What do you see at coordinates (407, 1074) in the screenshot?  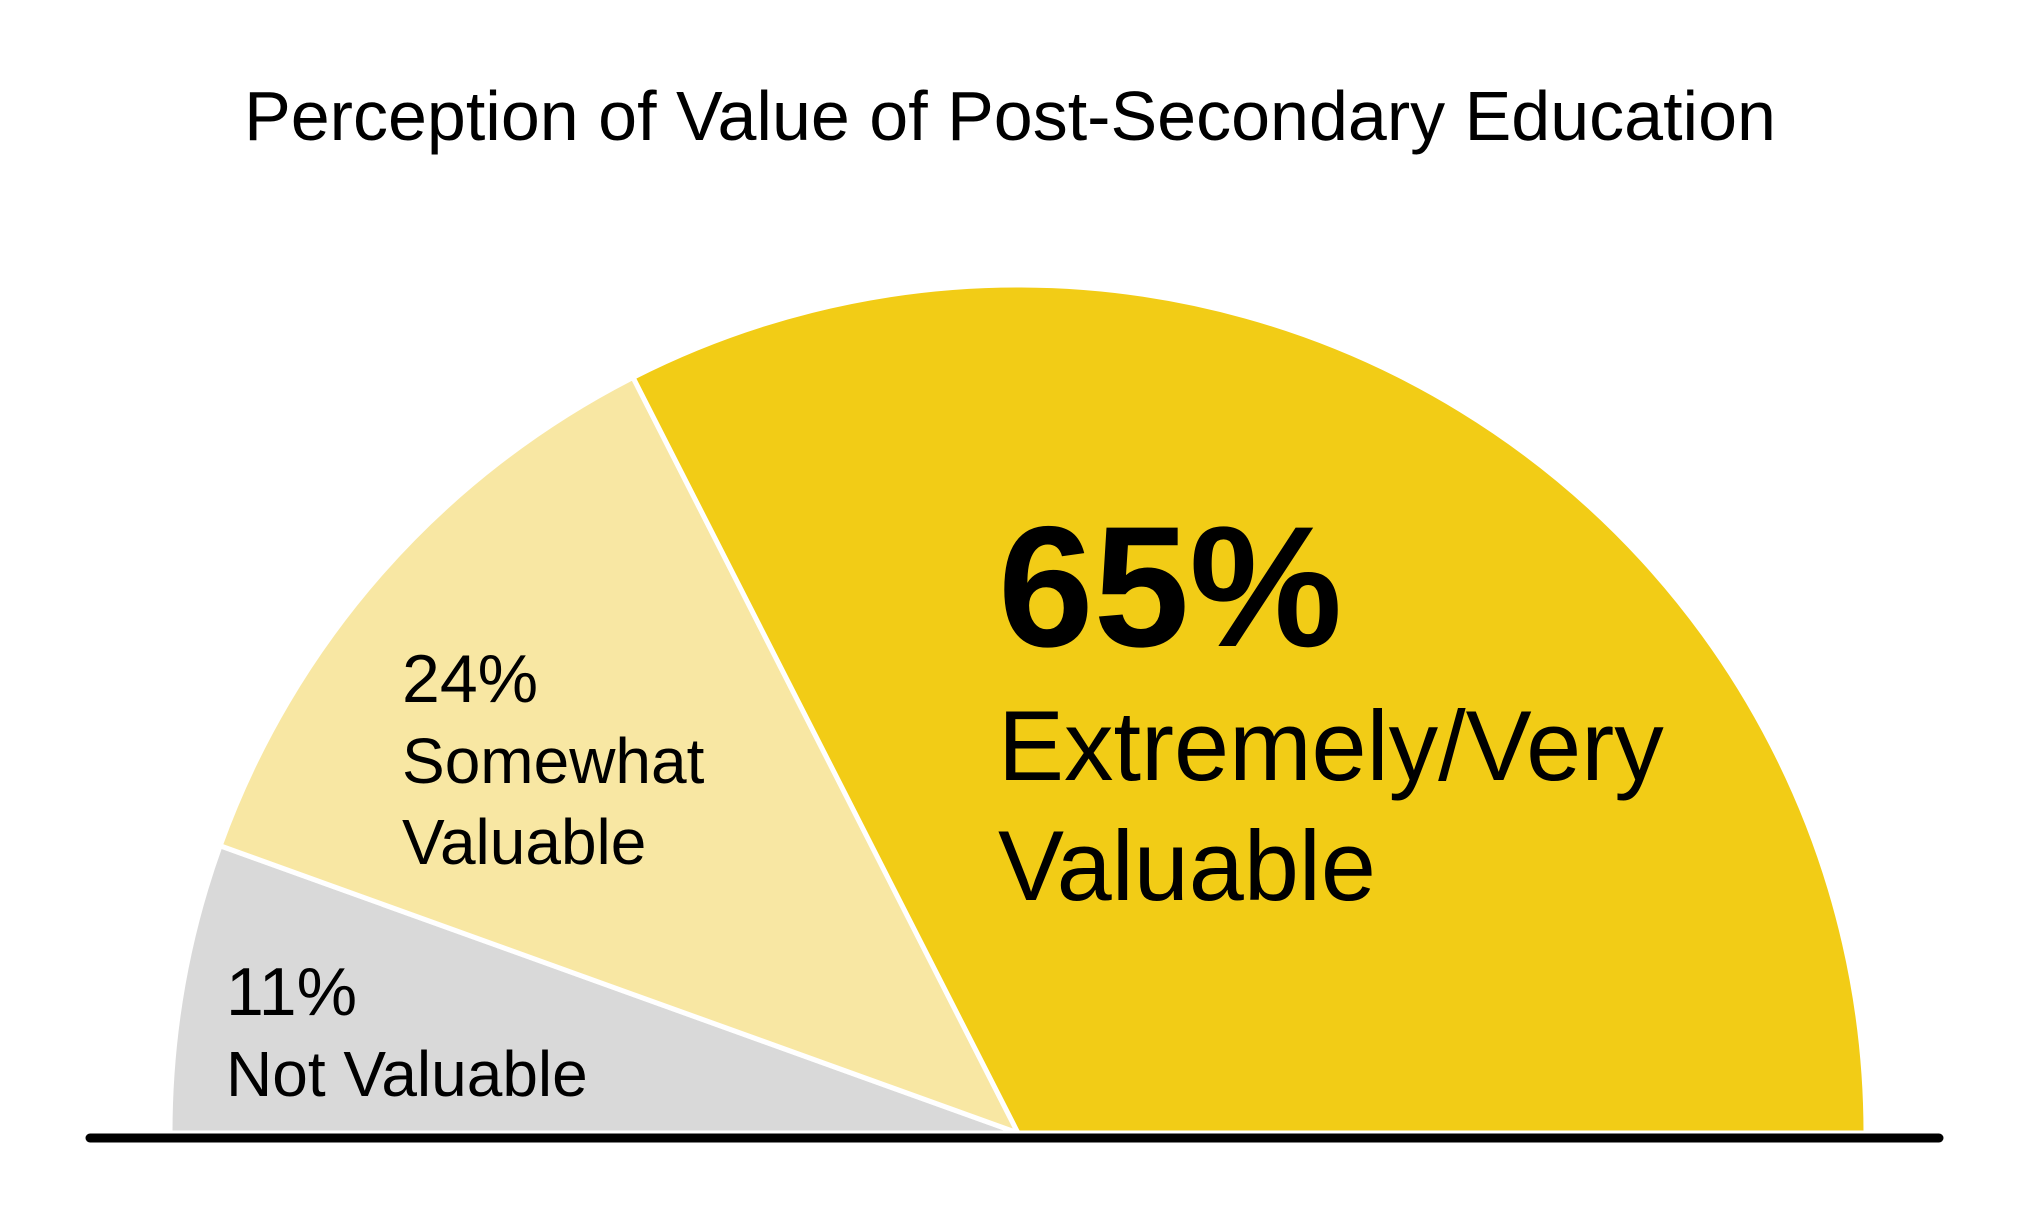 I see `category-label: Not Valuable` at bounding box center [407, 1074].